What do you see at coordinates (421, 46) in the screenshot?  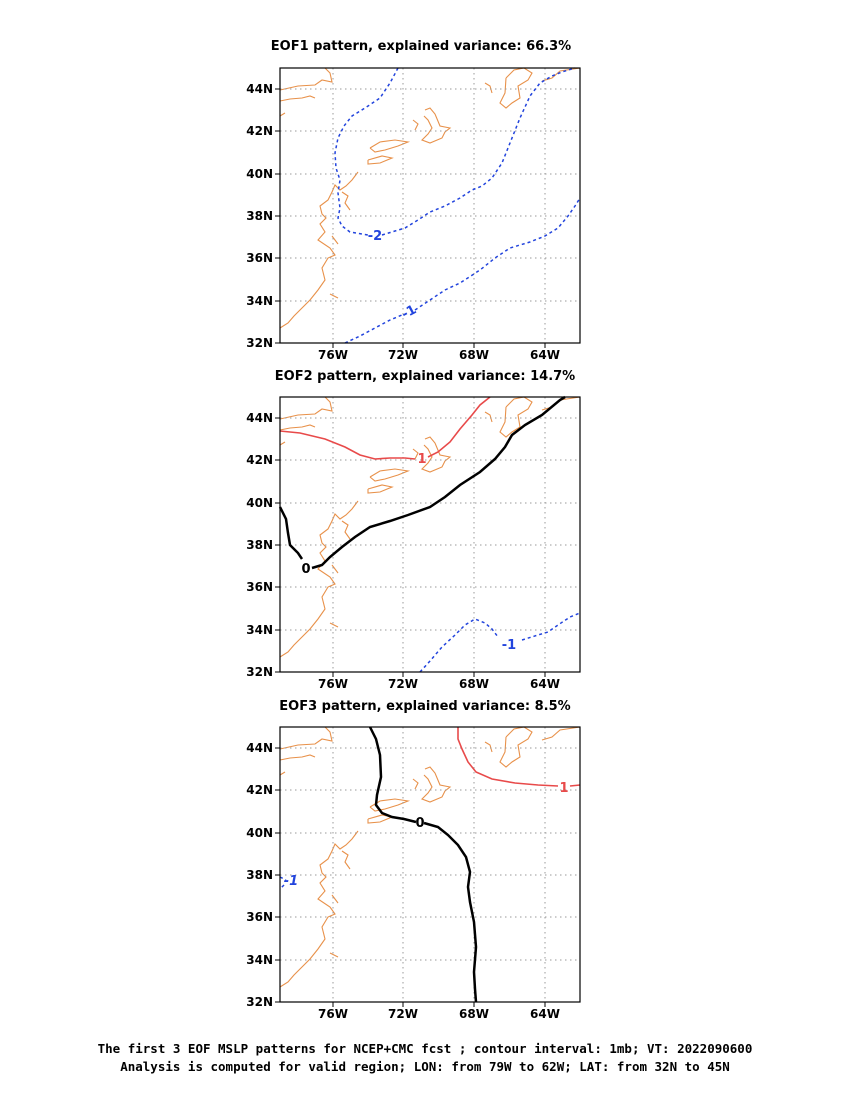 I see `panel-title: EOF1 pattern, explained variance: 66.3%` at bounding box center [421, 46].